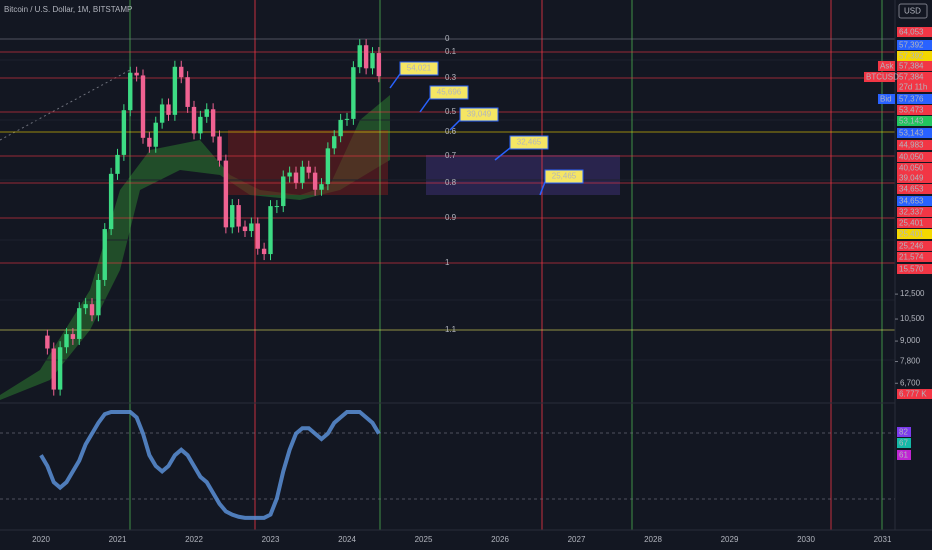  What do you see at coordinates (886, 99) in the screenshot?
I see `side-tag-text: Bid` at bounding box center [886, 99].